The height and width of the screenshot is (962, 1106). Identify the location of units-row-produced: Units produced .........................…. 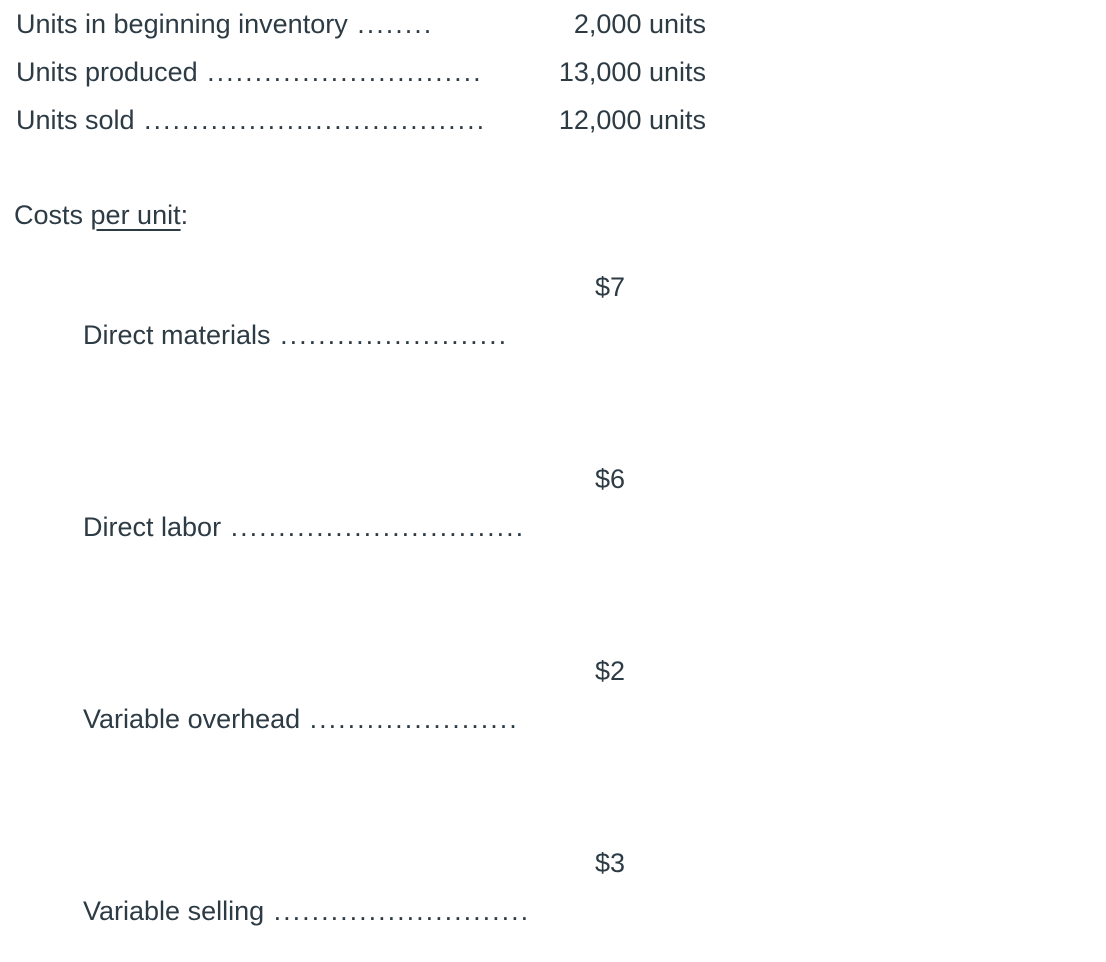
(361, 72).